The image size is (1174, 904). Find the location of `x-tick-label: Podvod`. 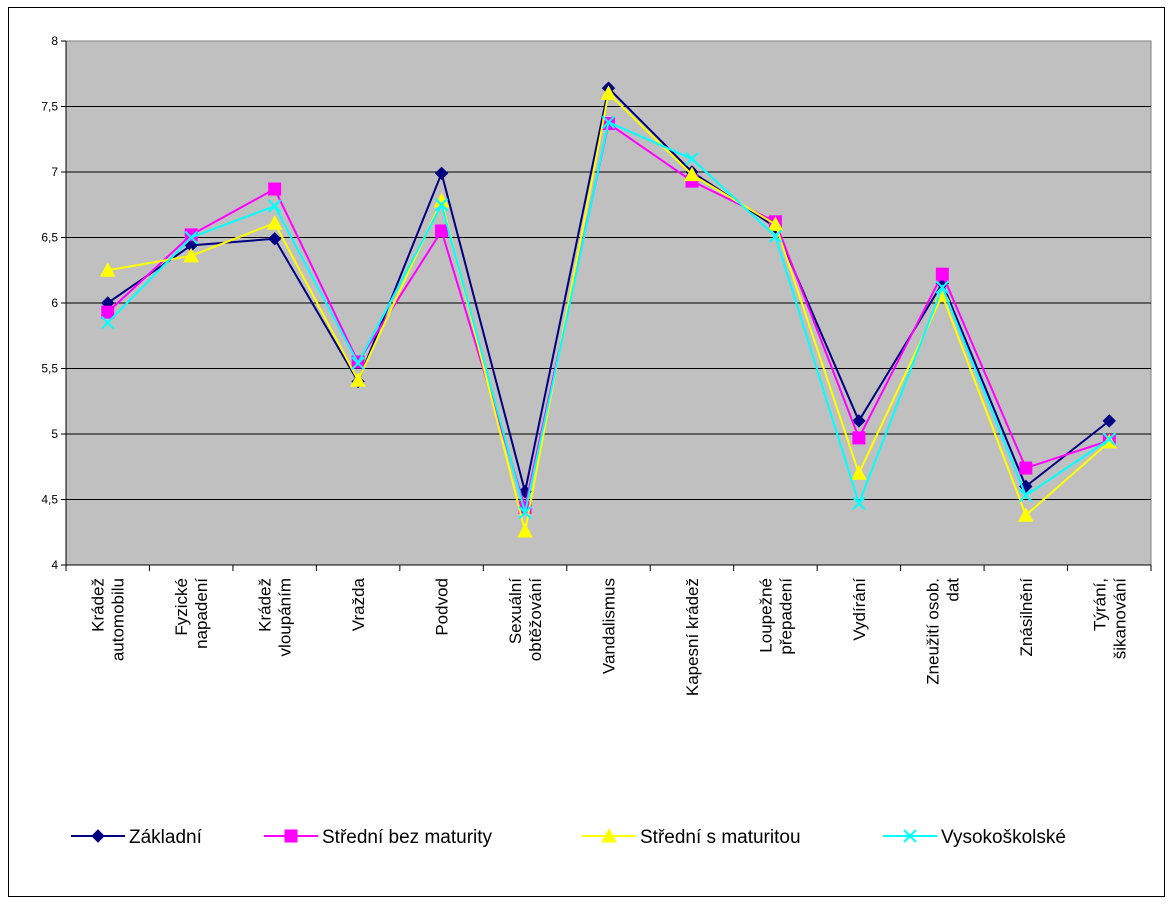

x-tick-label: Podvod is located at coordinates (442, 607).